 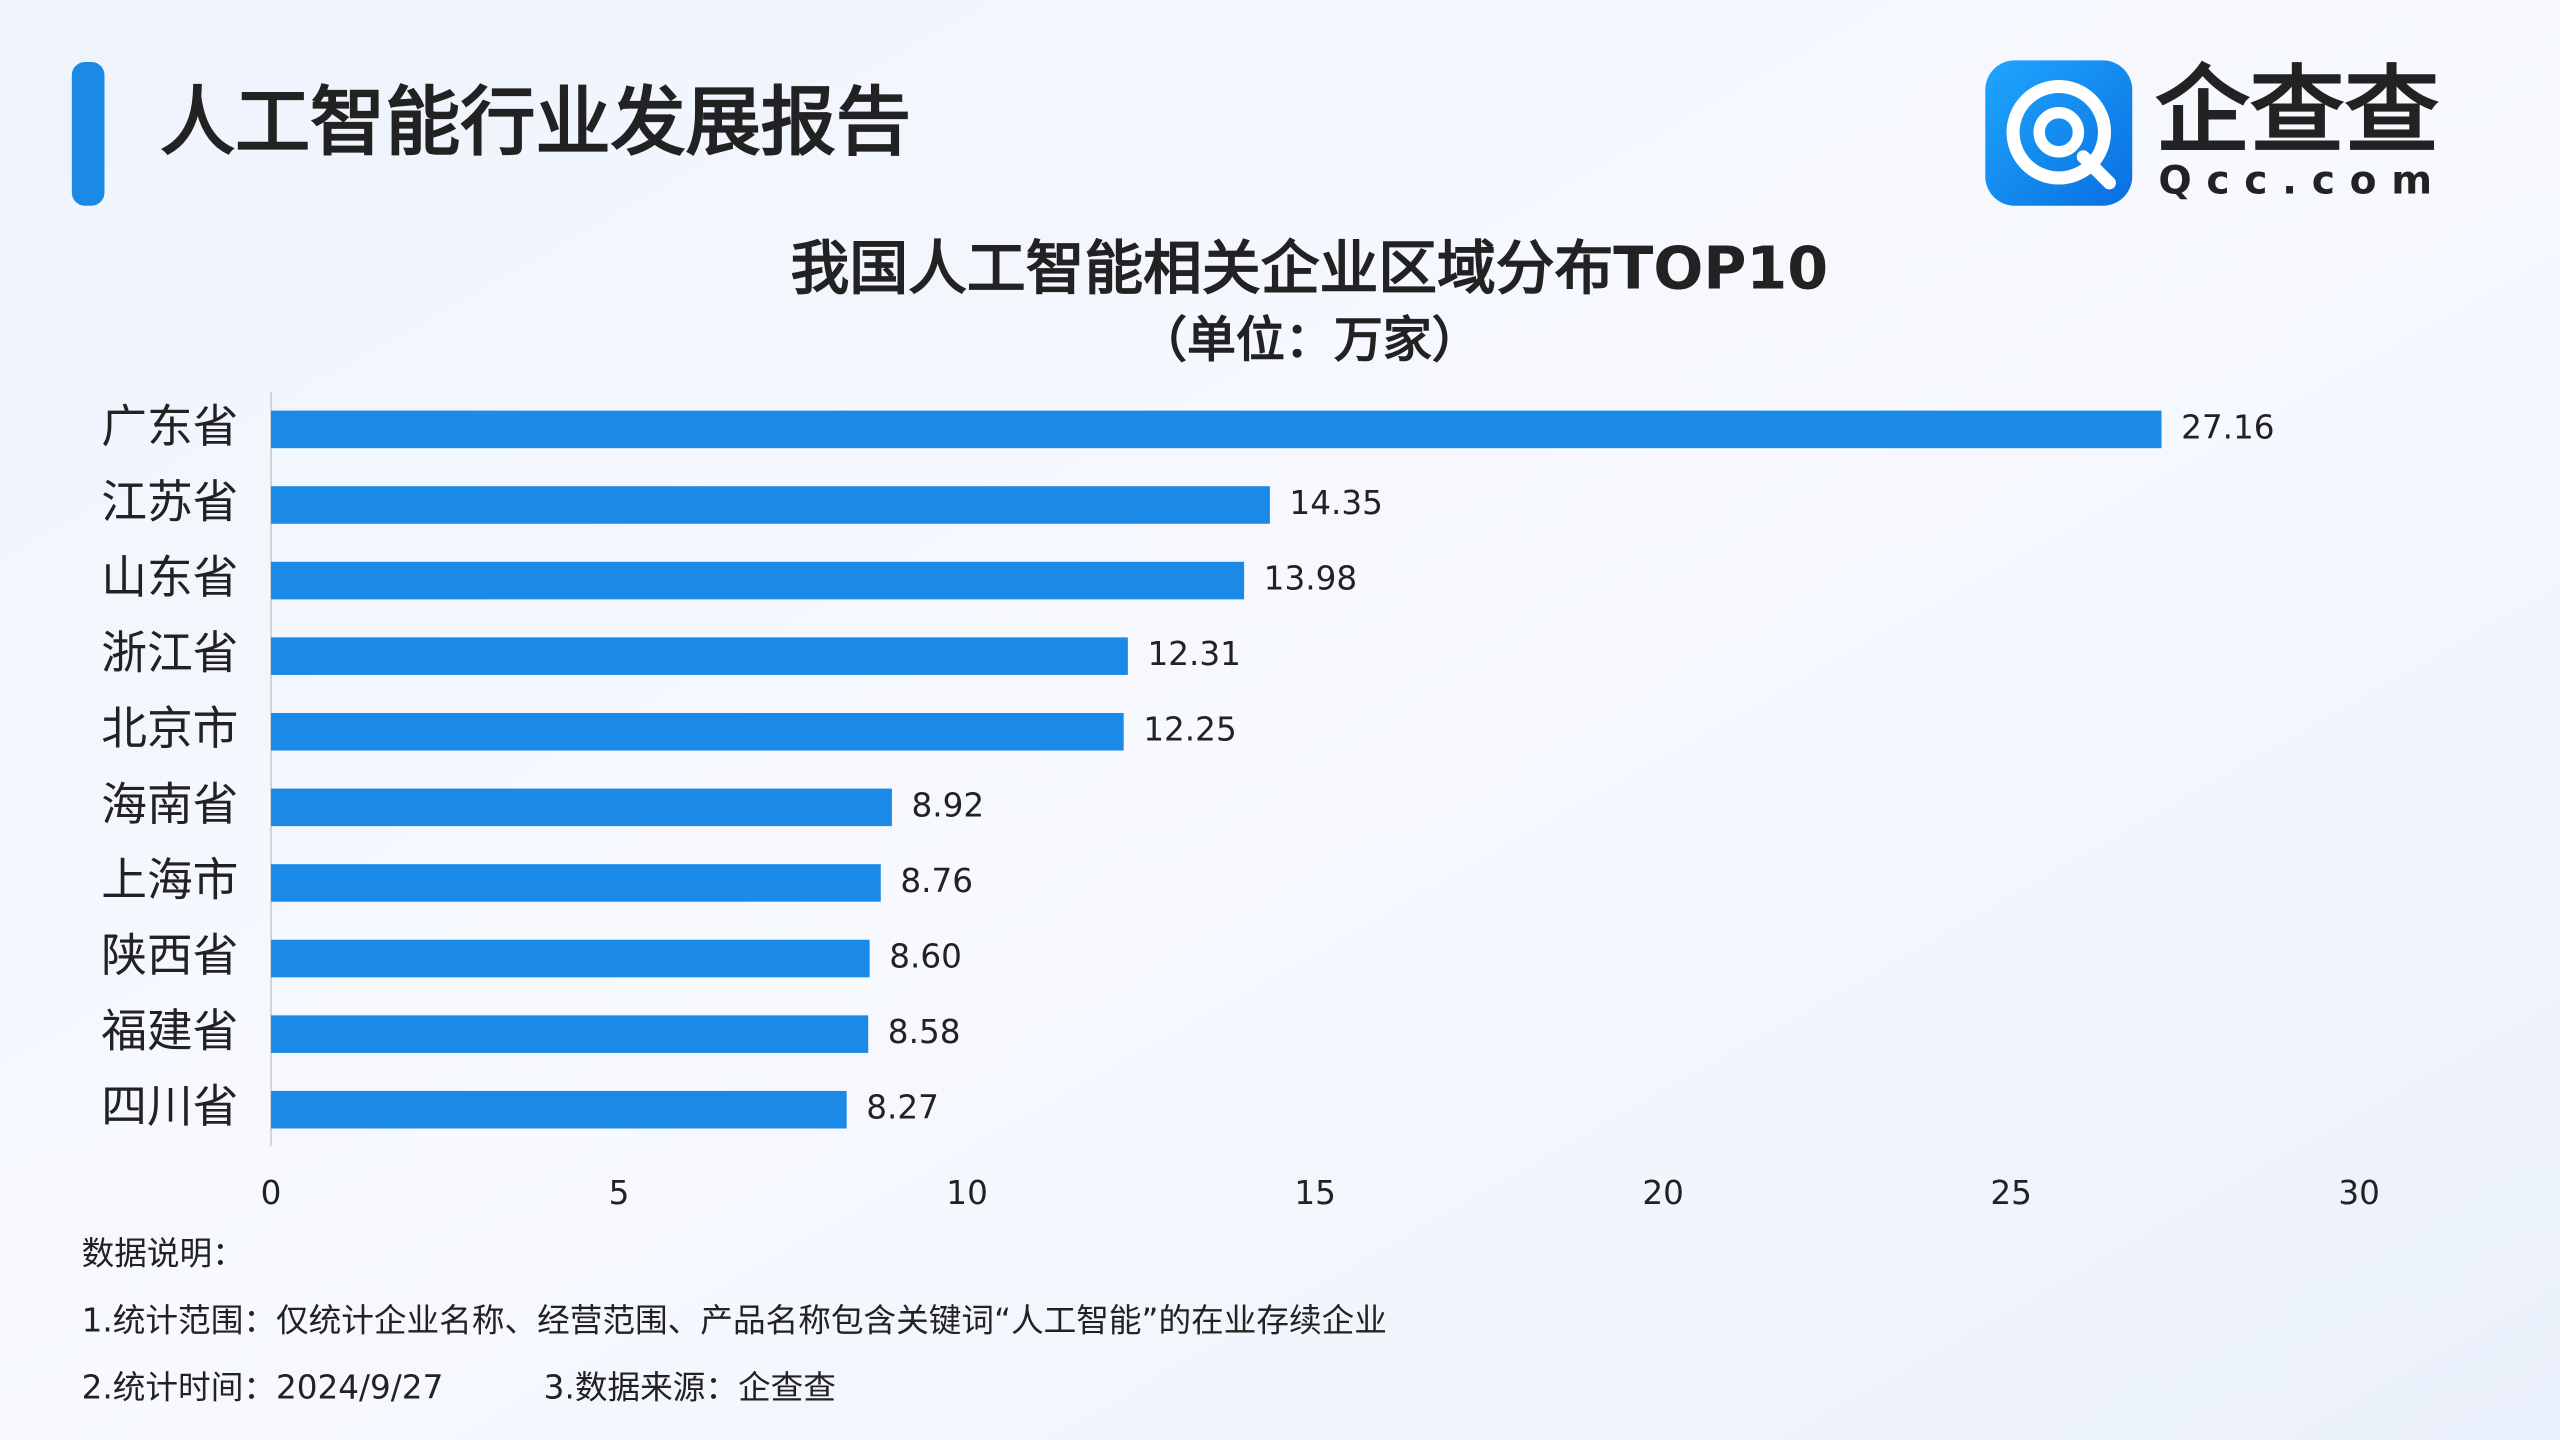 I want to click on value-label: 14.35, so click(x=1335, y=503).